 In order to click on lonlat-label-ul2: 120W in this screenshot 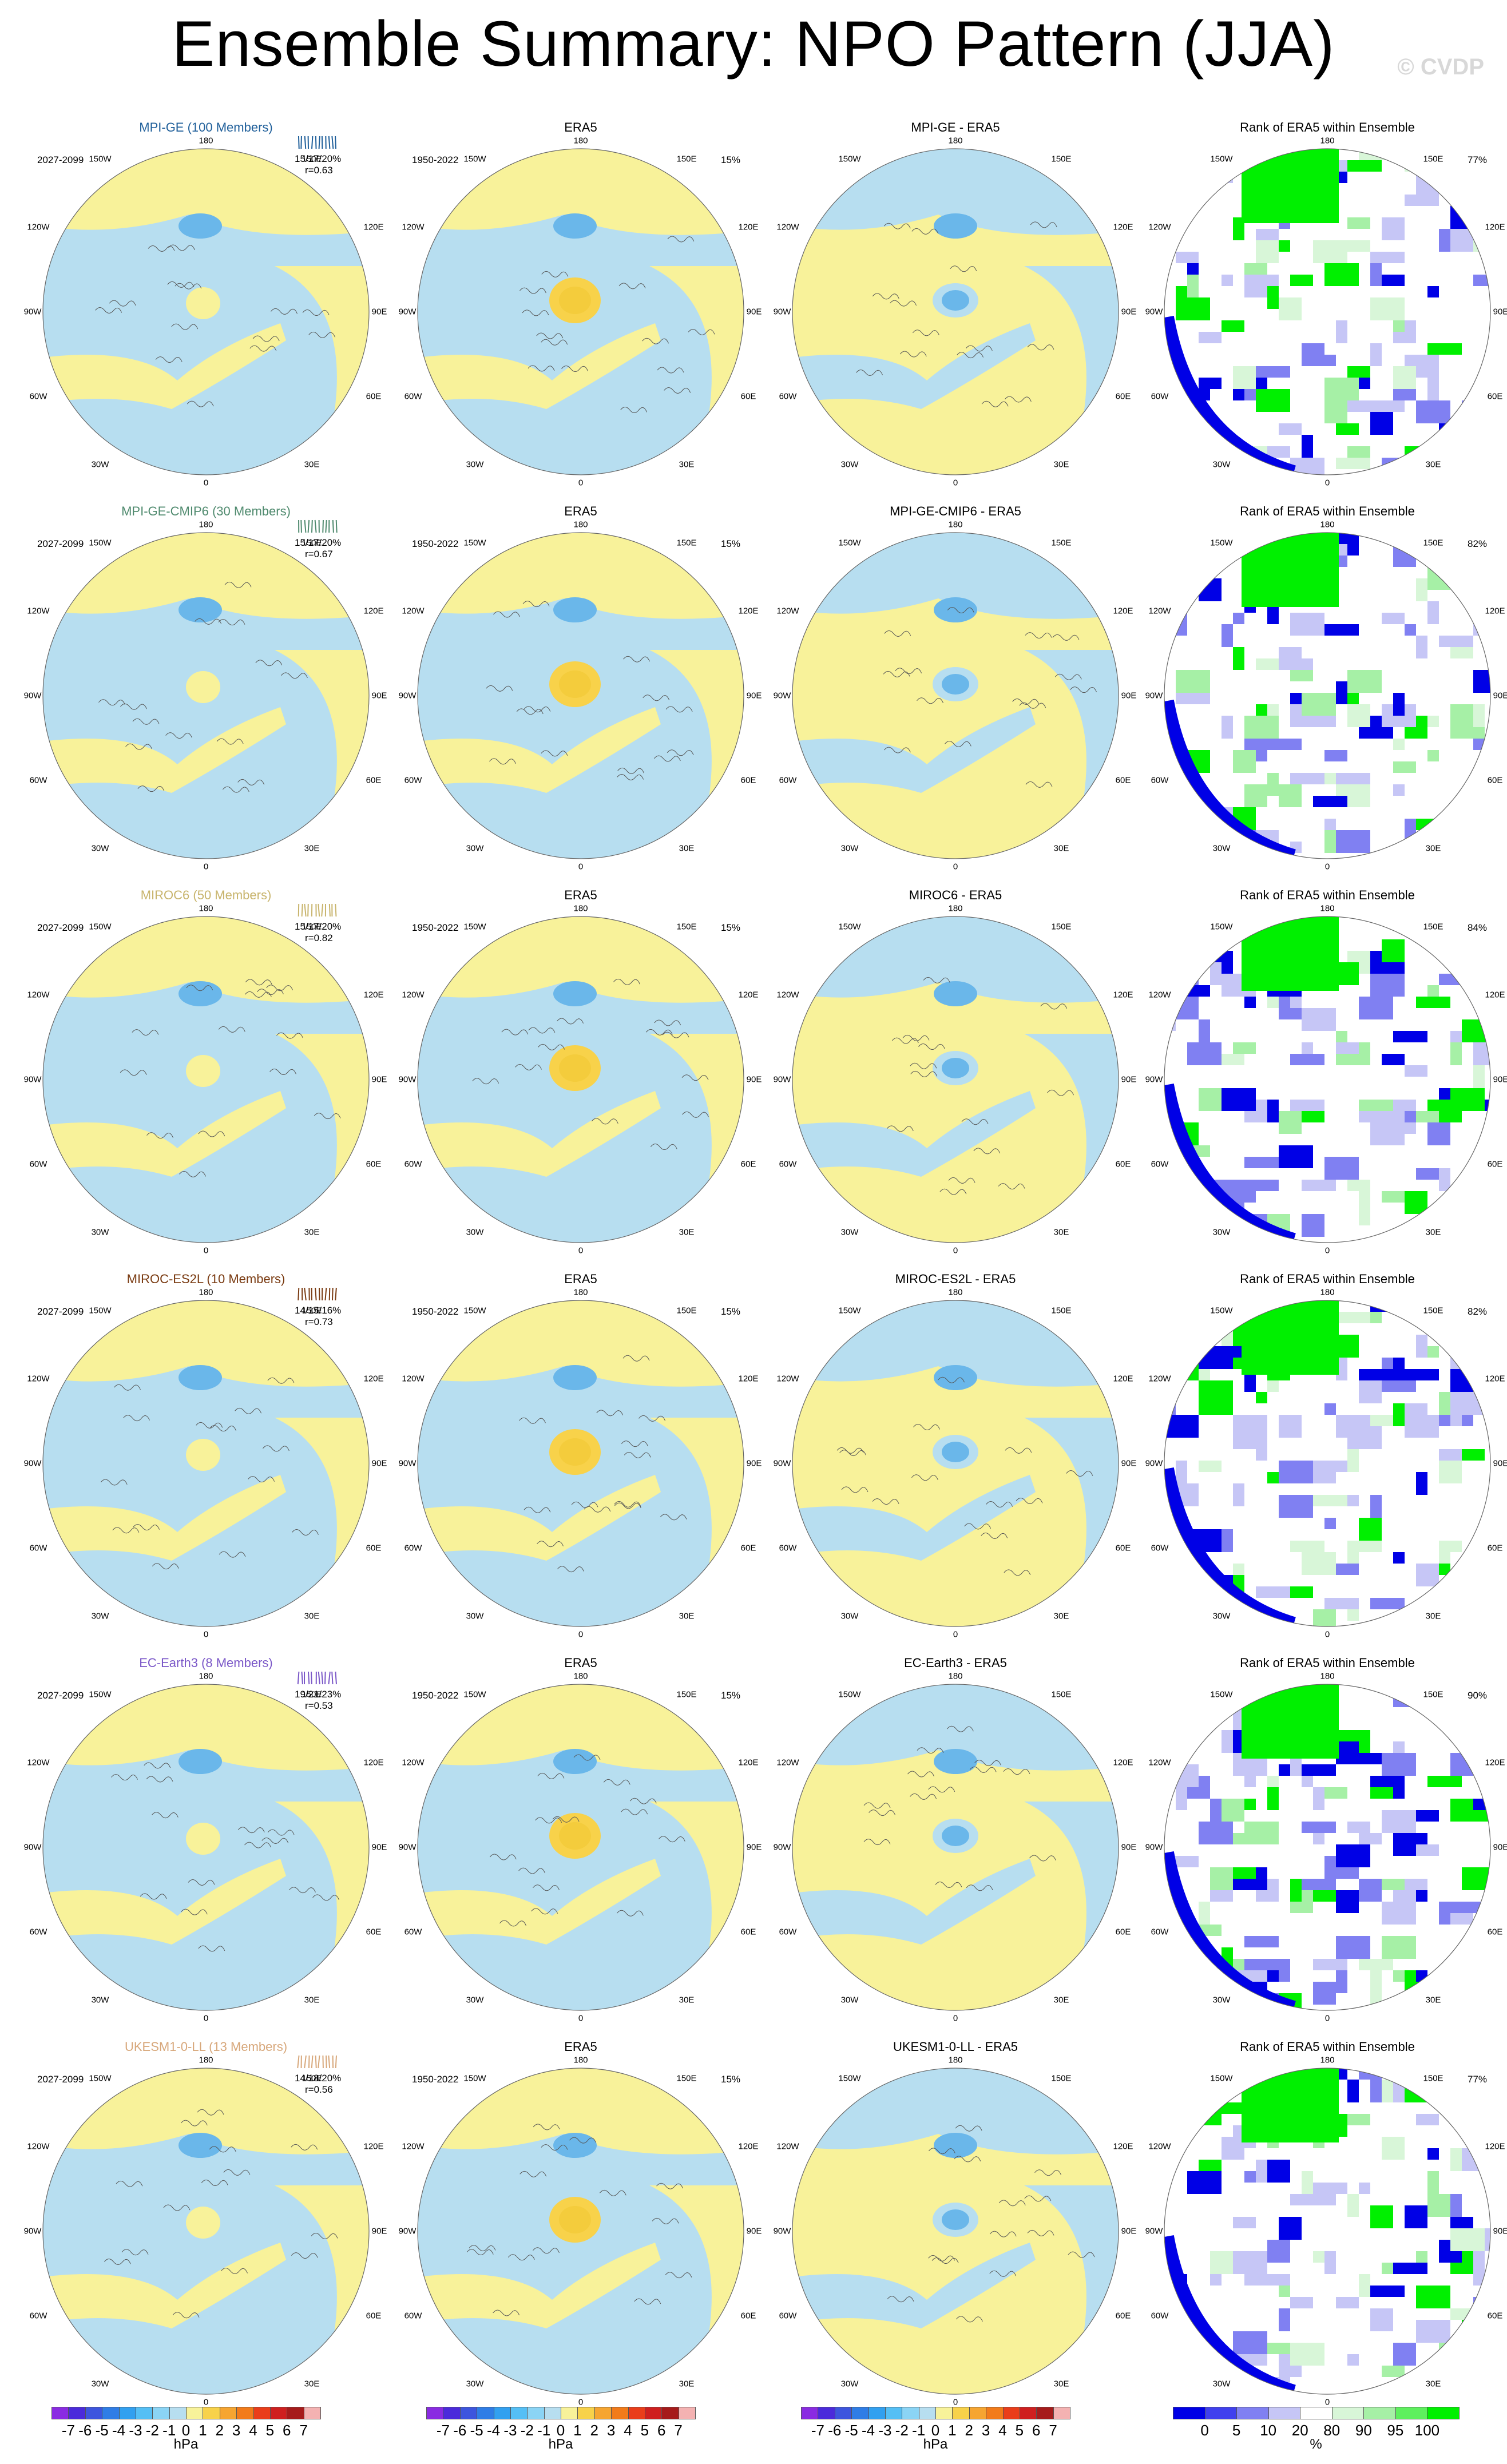, I will do `click(1159, 1379)`.